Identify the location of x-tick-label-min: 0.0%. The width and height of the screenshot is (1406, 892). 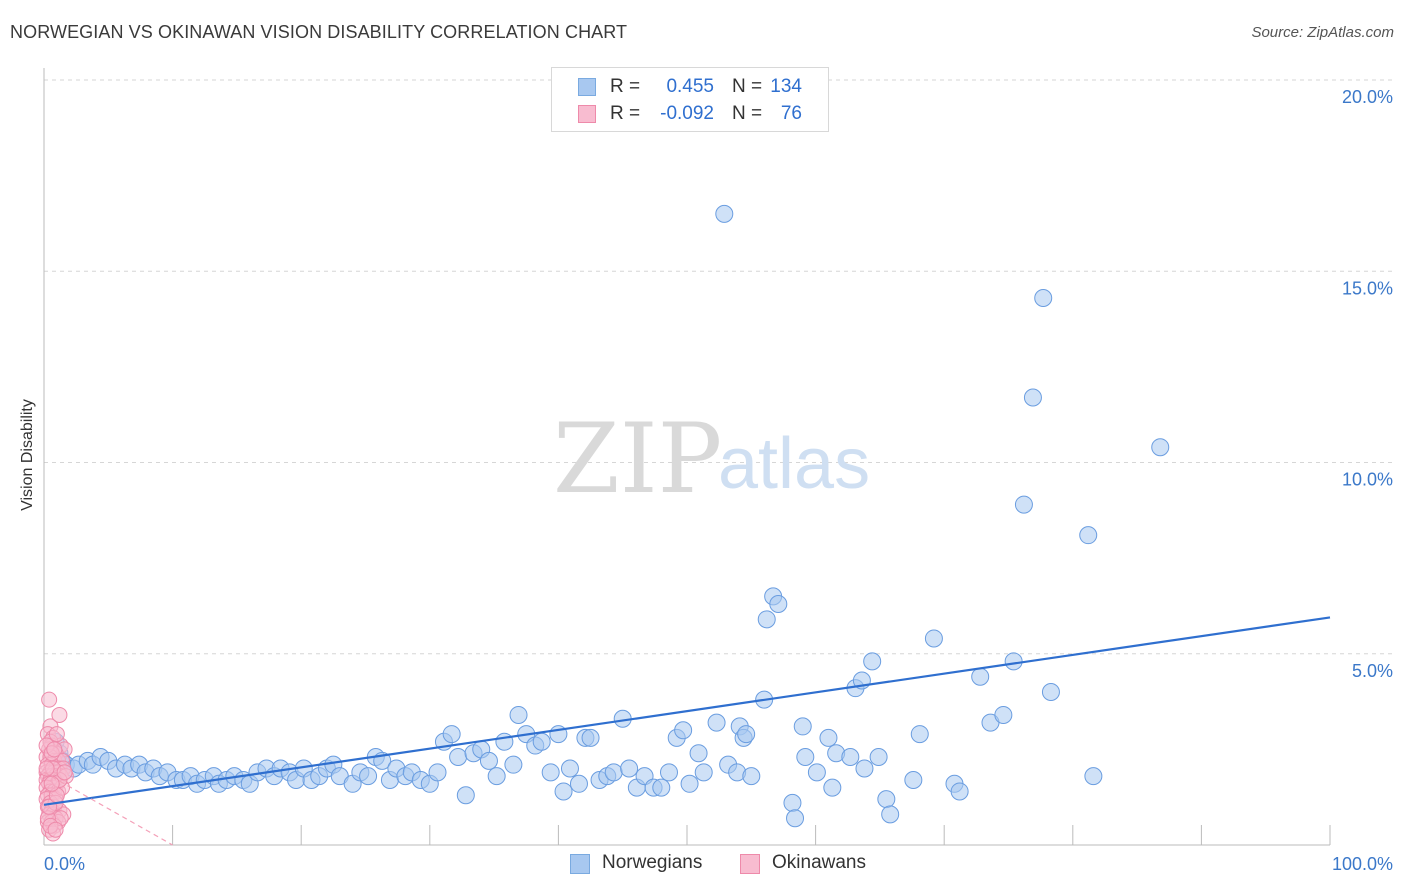
(64, 864).